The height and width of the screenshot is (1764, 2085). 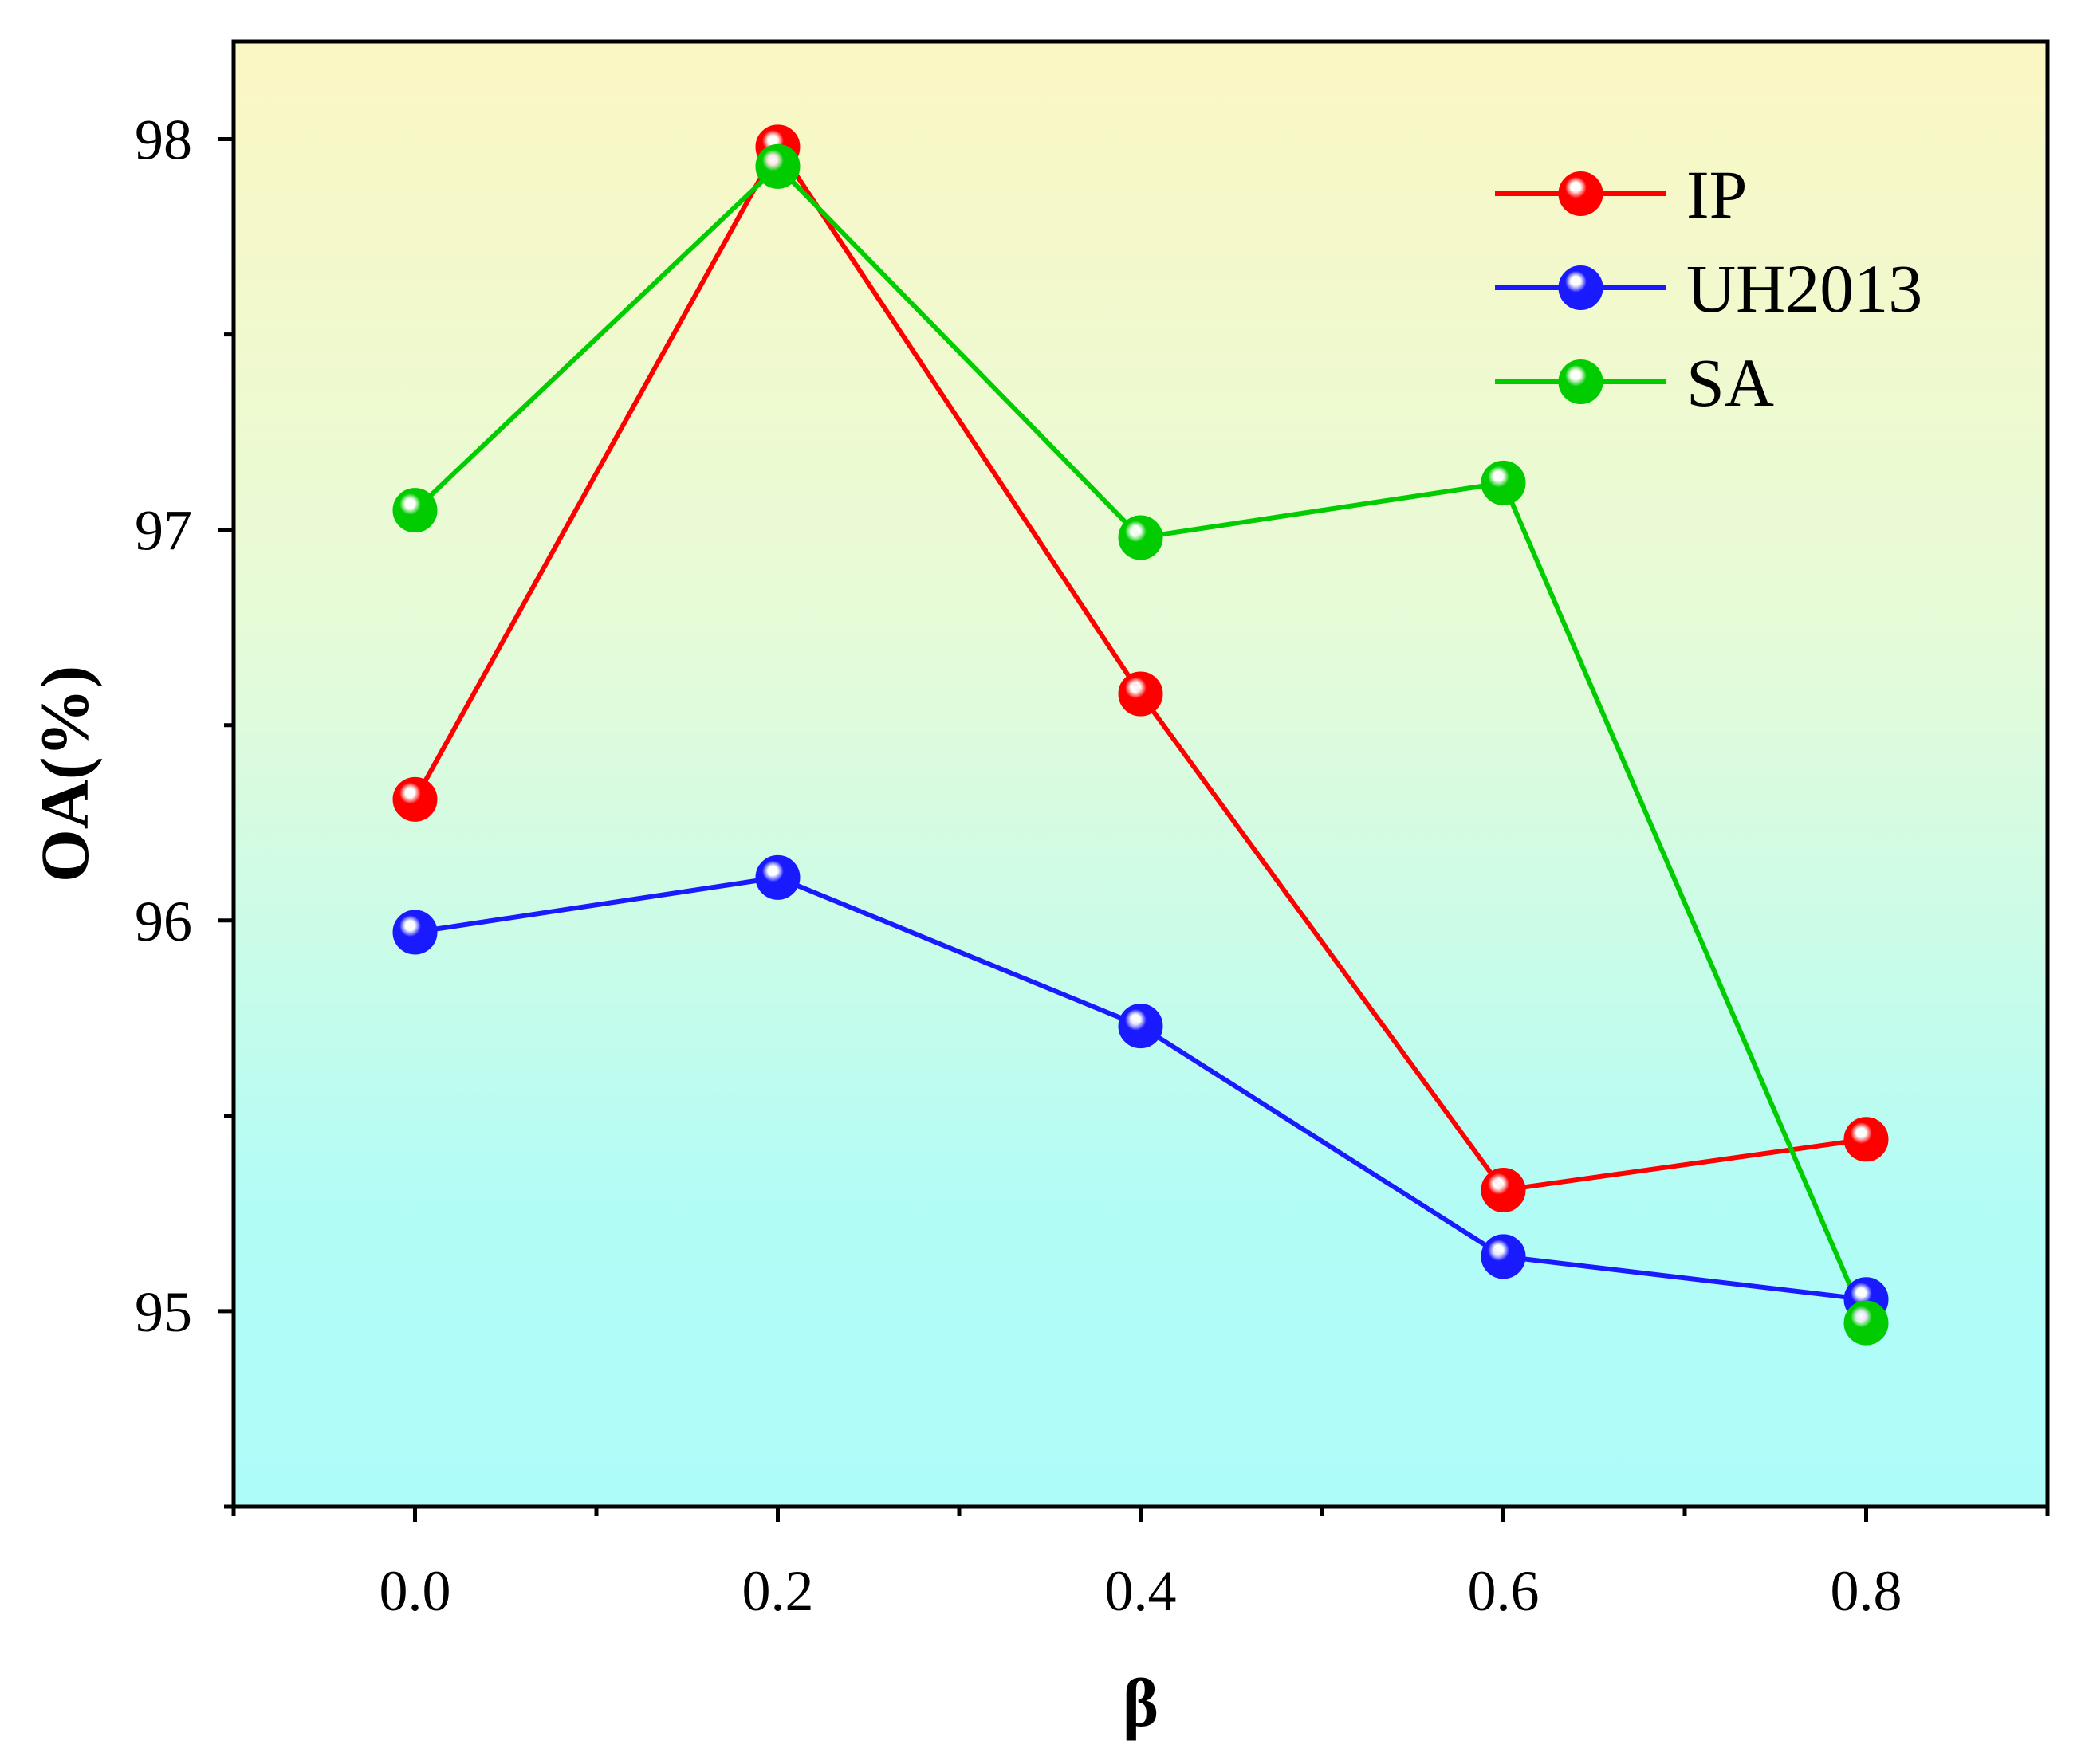 I want to click on legend: IP UH2013 SA, so click(x=1708, y=289).